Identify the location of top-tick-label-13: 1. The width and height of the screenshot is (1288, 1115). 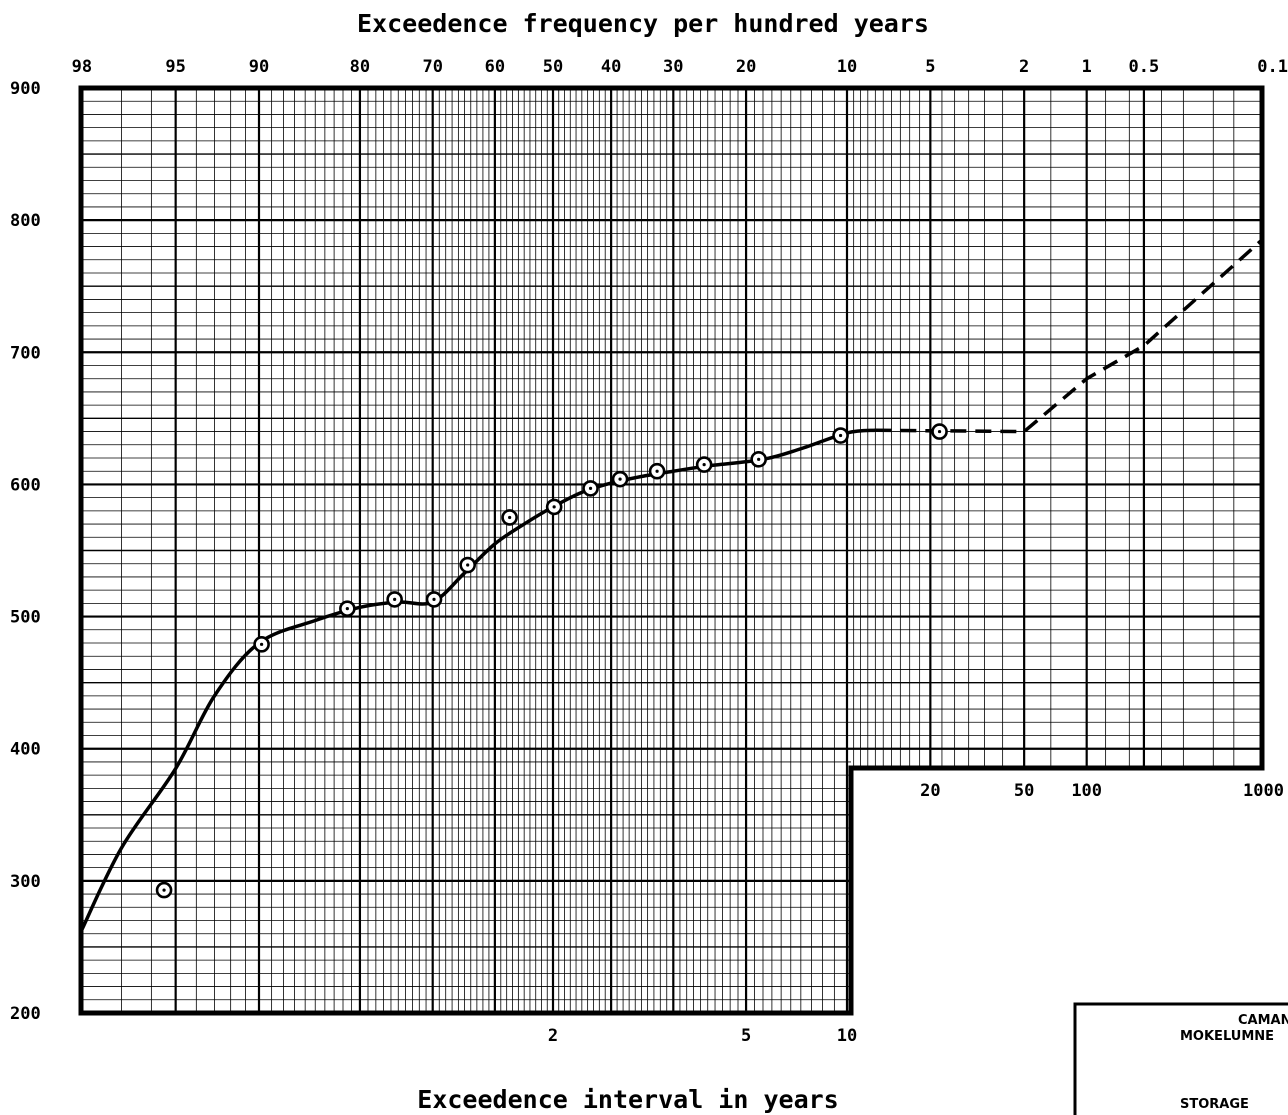
(1087, 67).